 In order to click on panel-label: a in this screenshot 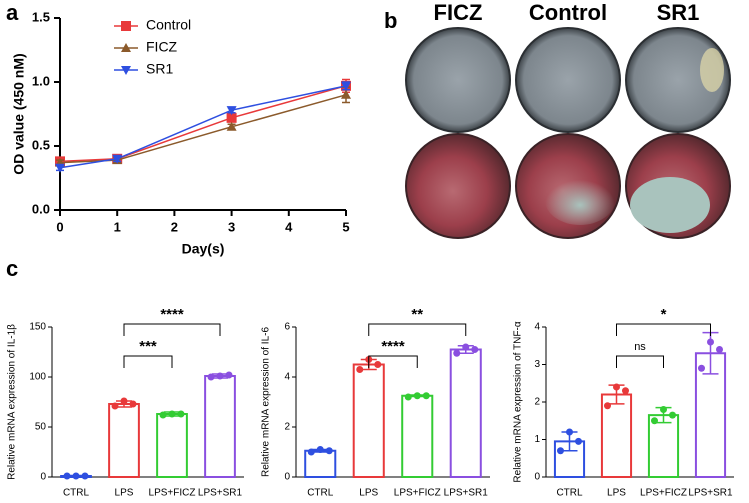, I will do `click(12, 12)`.